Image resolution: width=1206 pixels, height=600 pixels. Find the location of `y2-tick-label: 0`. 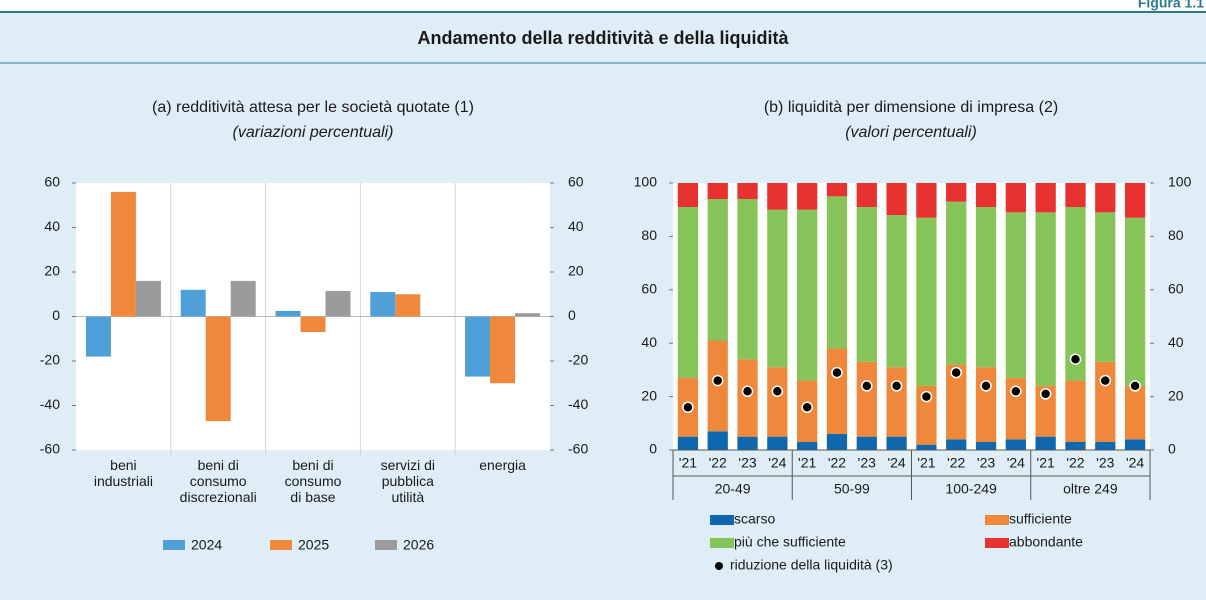

y2-tick-label: 0 is located at coordinates (572, 315).